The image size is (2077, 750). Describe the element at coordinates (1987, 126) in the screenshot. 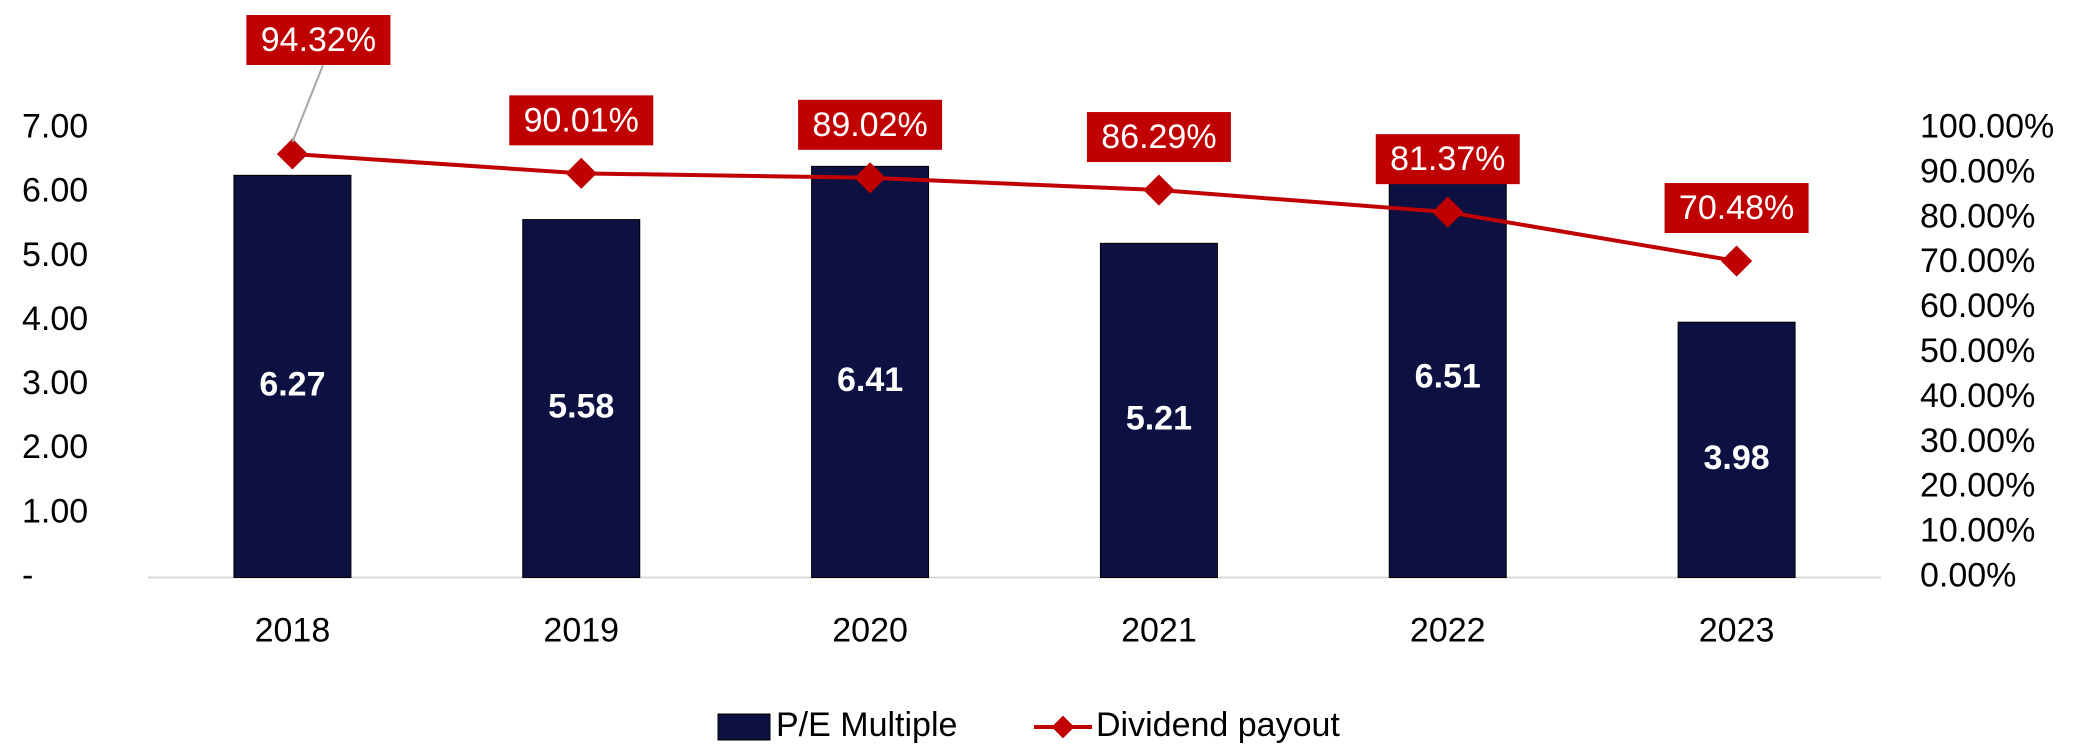

I see `y2-tick-label: 100.00%` at that location.